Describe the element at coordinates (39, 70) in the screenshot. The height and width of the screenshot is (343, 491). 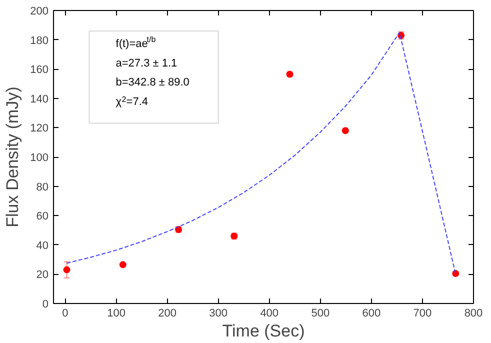
I see `y-tick-label: 160` at that location.